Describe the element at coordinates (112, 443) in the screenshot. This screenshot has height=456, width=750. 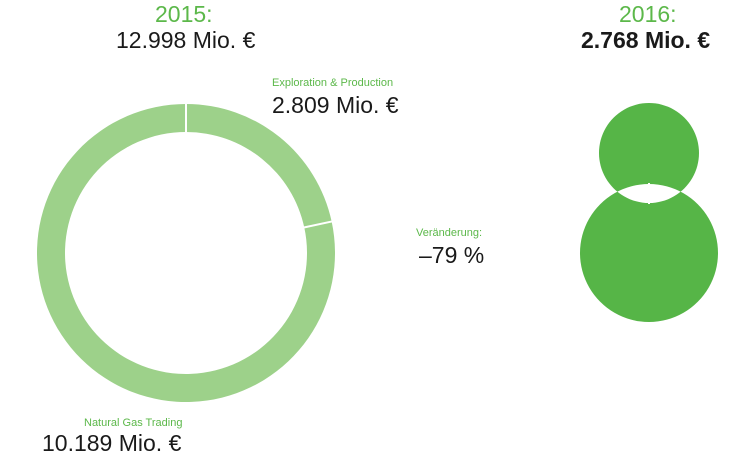
I see `slice-value-natural-gas-trading: 10.189 Mio. €` at that location.